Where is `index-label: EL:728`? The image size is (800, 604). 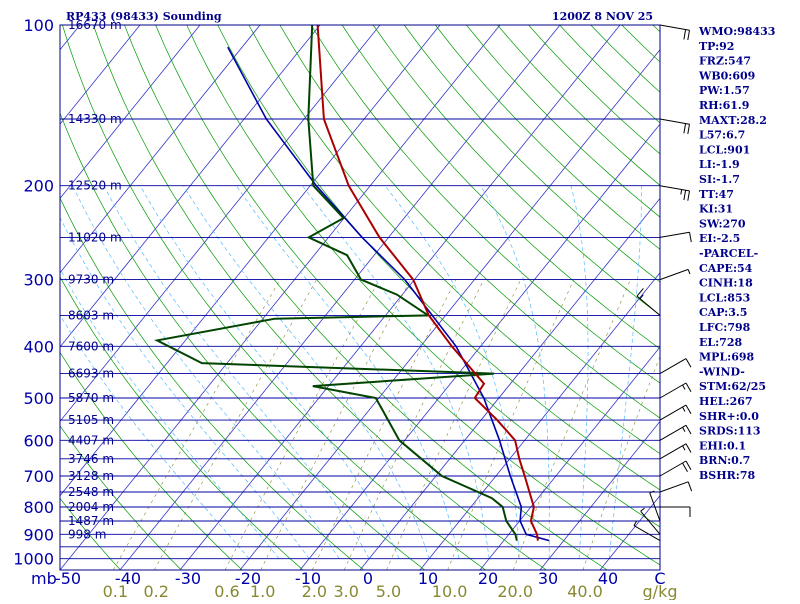
index-label: EL:728 is located at coordinates (720, 342).